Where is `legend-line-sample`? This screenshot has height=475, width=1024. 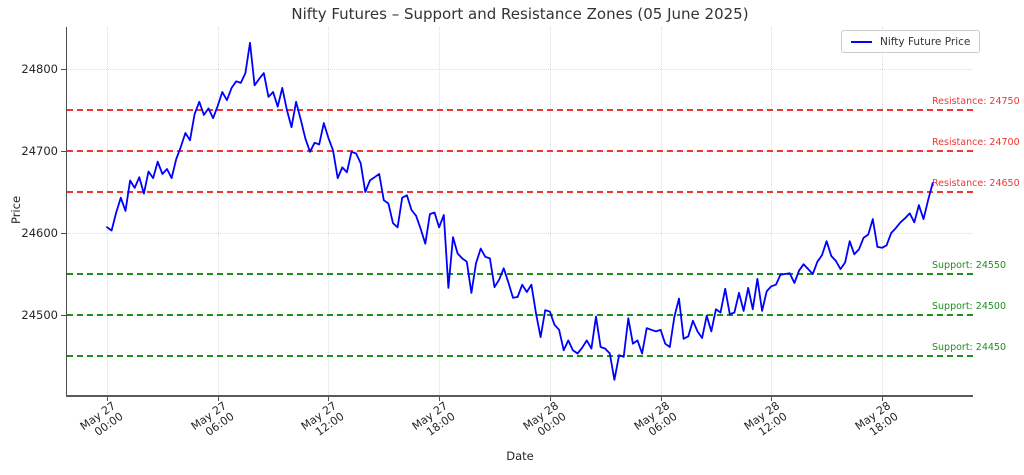 legend-line-sample is located at coordinates (861, 41).